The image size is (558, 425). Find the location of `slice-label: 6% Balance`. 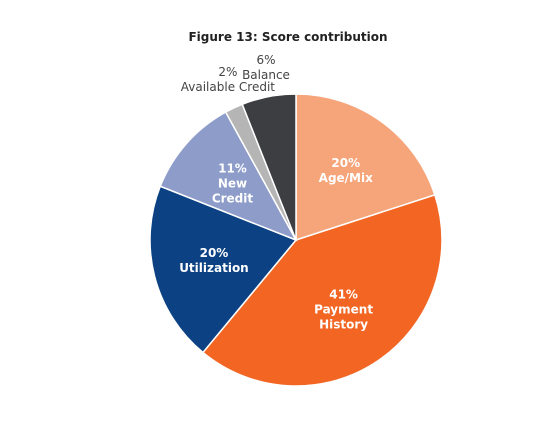

slice-label: 6% Balance is located at coordinates (266, 68).